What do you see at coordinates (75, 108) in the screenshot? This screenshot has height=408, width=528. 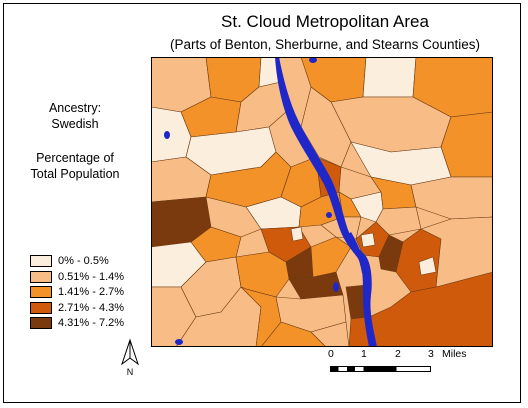 I see `ancestry-label: Ancestry:` at bounding box center [75, 108].